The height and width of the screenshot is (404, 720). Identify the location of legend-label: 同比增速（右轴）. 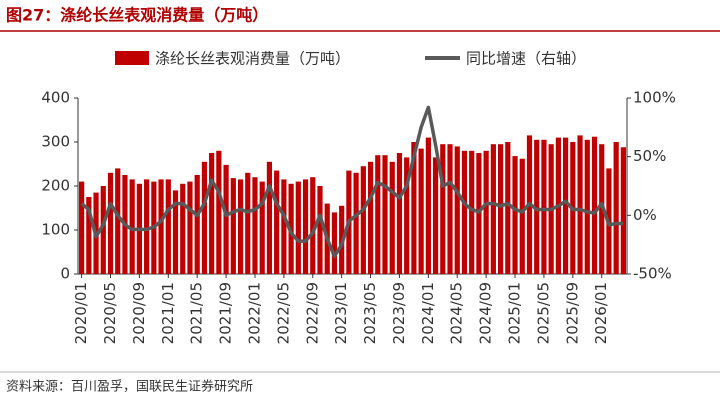
(526, 59).